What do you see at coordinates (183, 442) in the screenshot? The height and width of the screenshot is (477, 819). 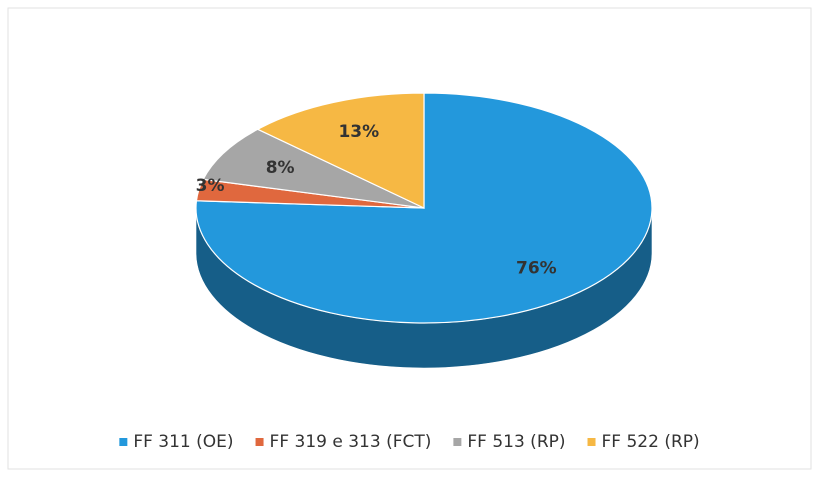 I see `legend-label: FF 311 (OE)` at bounding box center [183, 442].